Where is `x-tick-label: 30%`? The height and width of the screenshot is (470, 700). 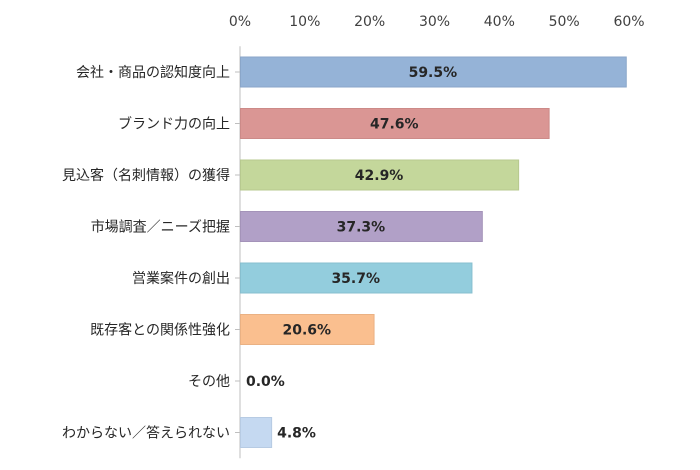
x-tick-label: 30% is located at coordinates (434, 22).